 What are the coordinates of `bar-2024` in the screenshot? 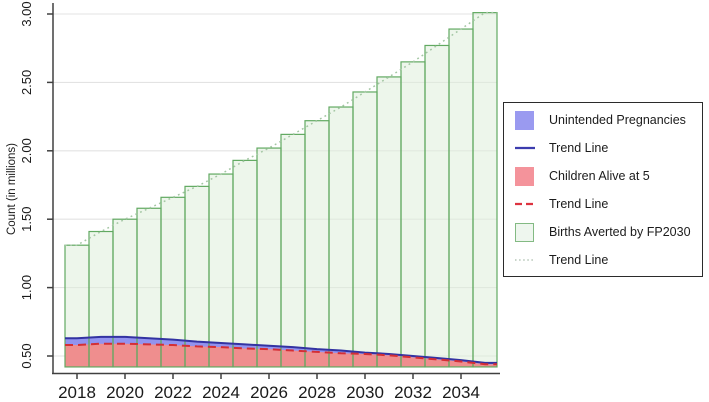 It's located at (221, 270).